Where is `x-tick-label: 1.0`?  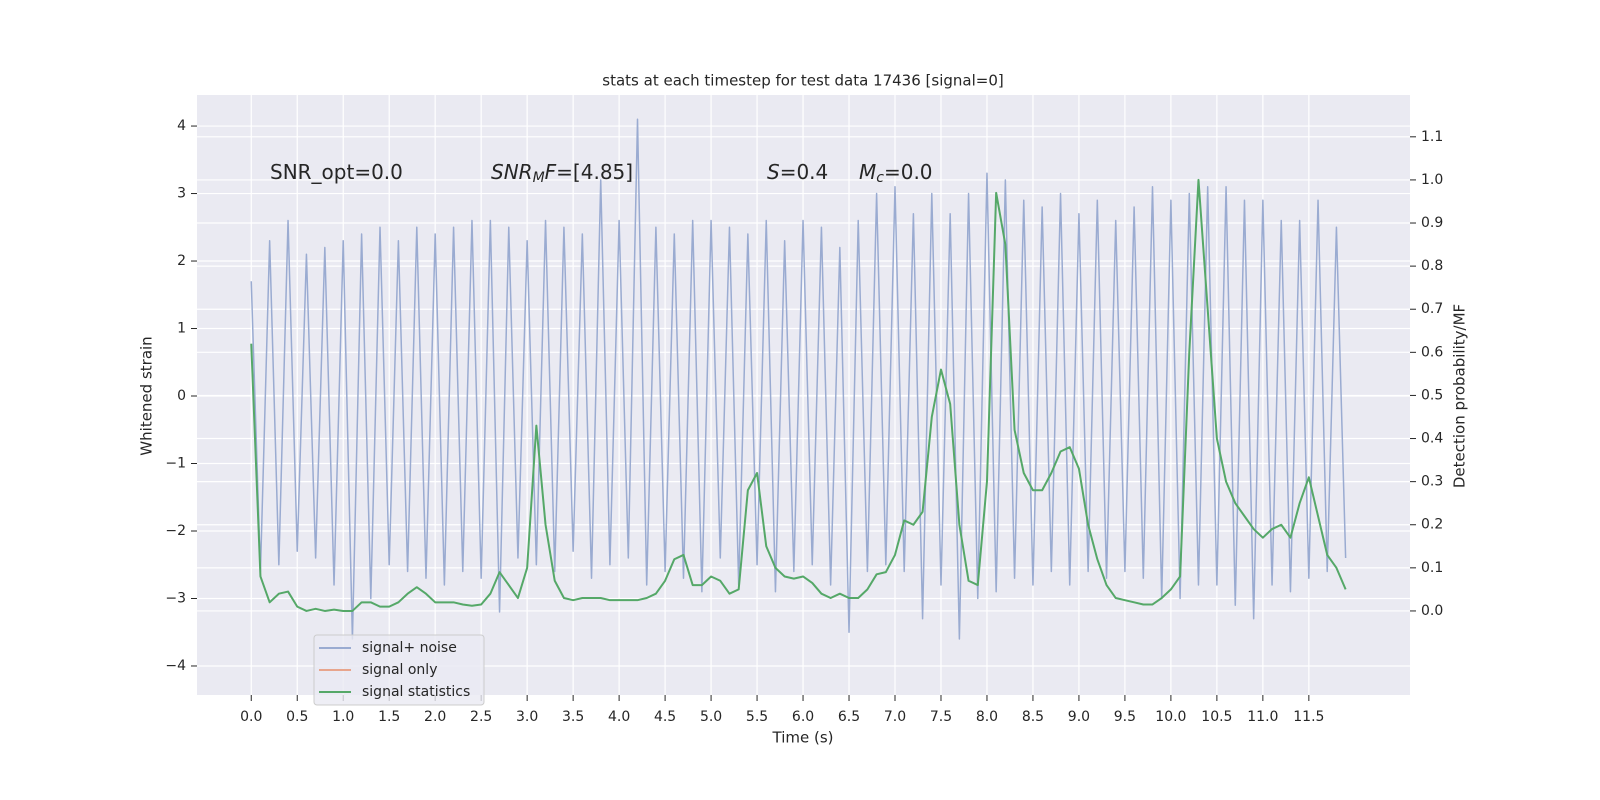 x-tick-label: 1.0 is located at coordinates (343, 717).